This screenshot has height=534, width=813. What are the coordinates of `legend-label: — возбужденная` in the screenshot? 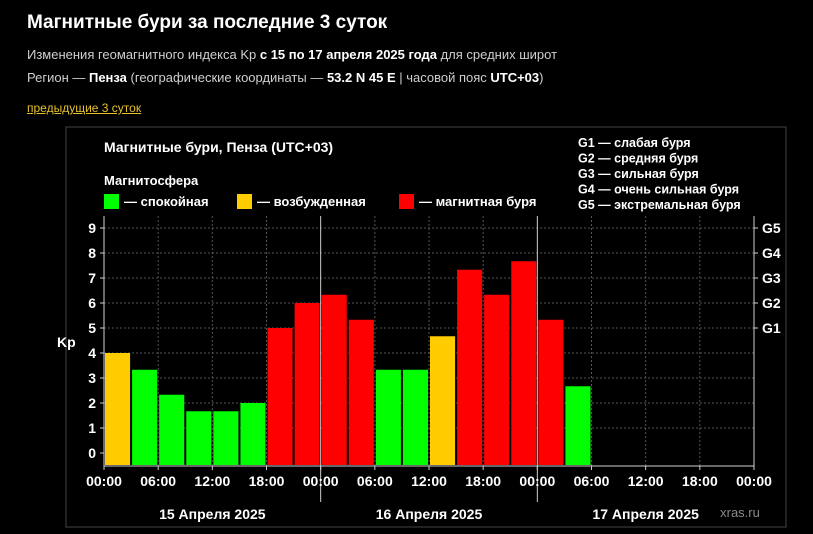 It's located at (311, 201).